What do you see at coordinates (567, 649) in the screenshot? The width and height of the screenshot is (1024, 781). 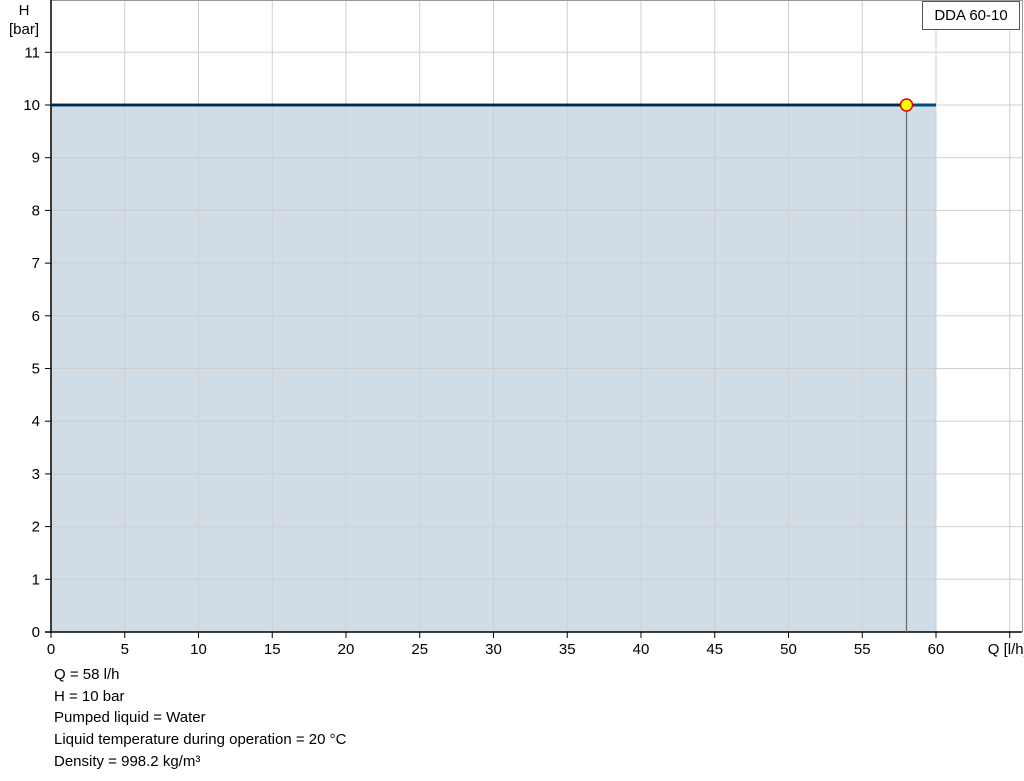 I see `x-tick-label: 35` at bounding box center [567, 649].